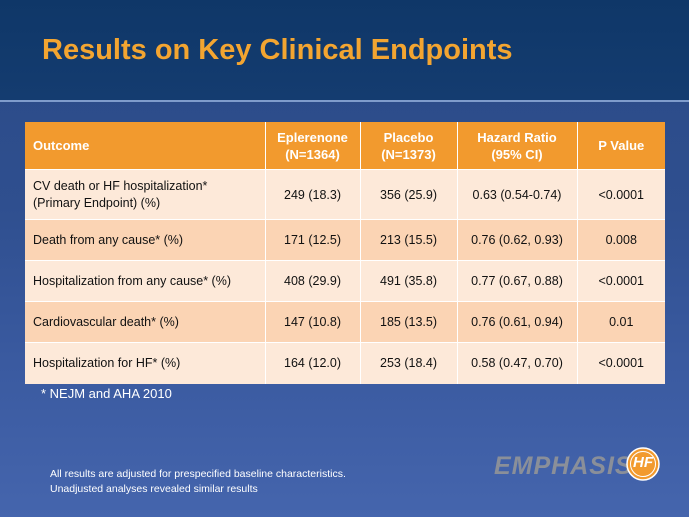  What do you see at coordinates (408, 194) in the screenshot?
I see `cell-placebo: 356 (25.9)` at bounding box center [408, 194].